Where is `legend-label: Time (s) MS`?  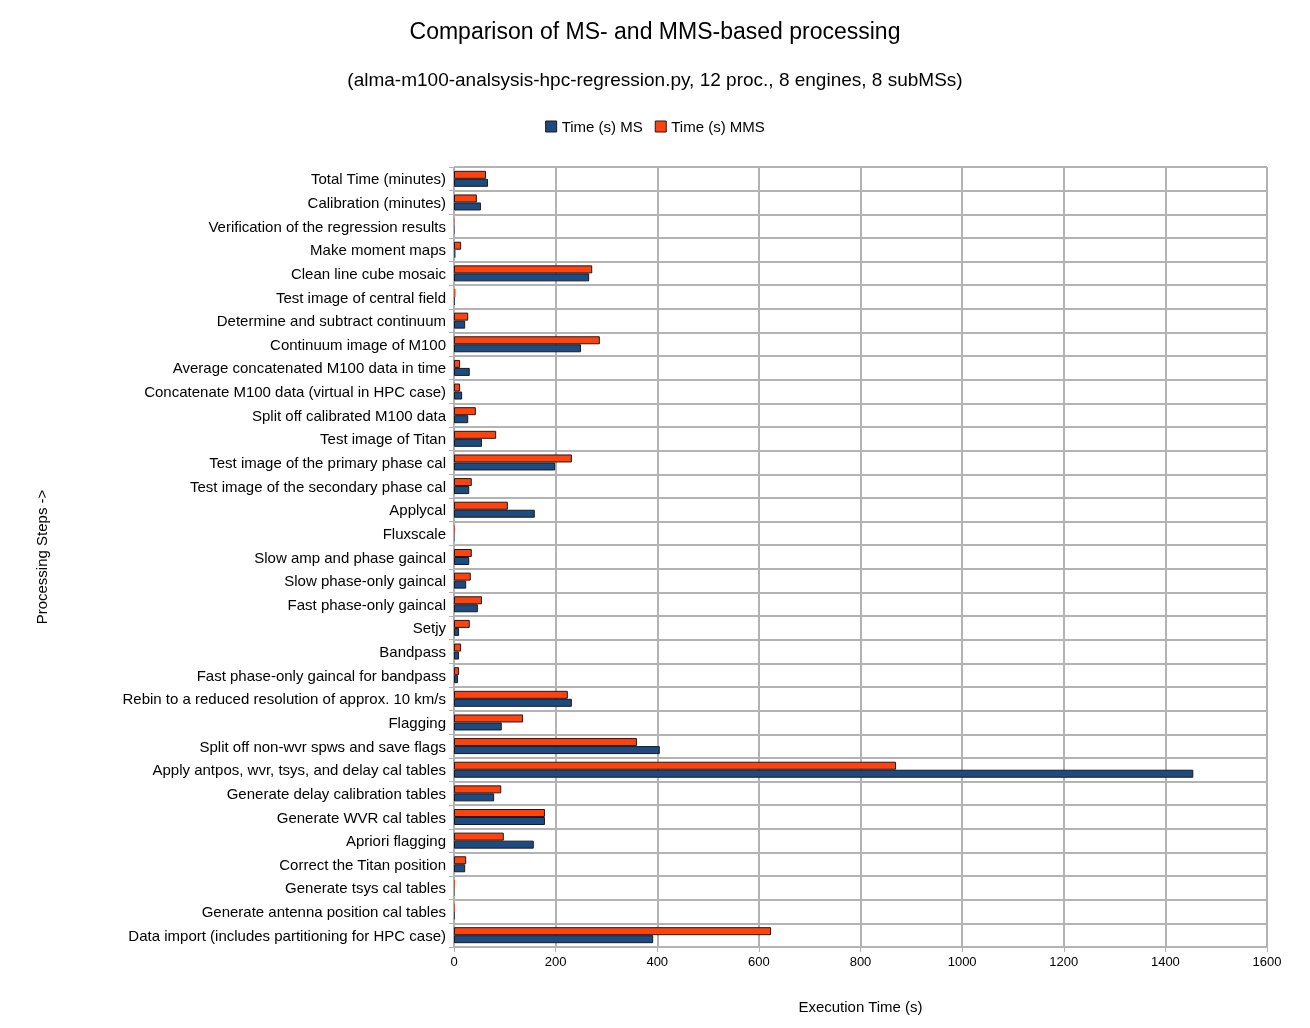
legend-label: Time (s) MS is located at coordinates (602, 126).